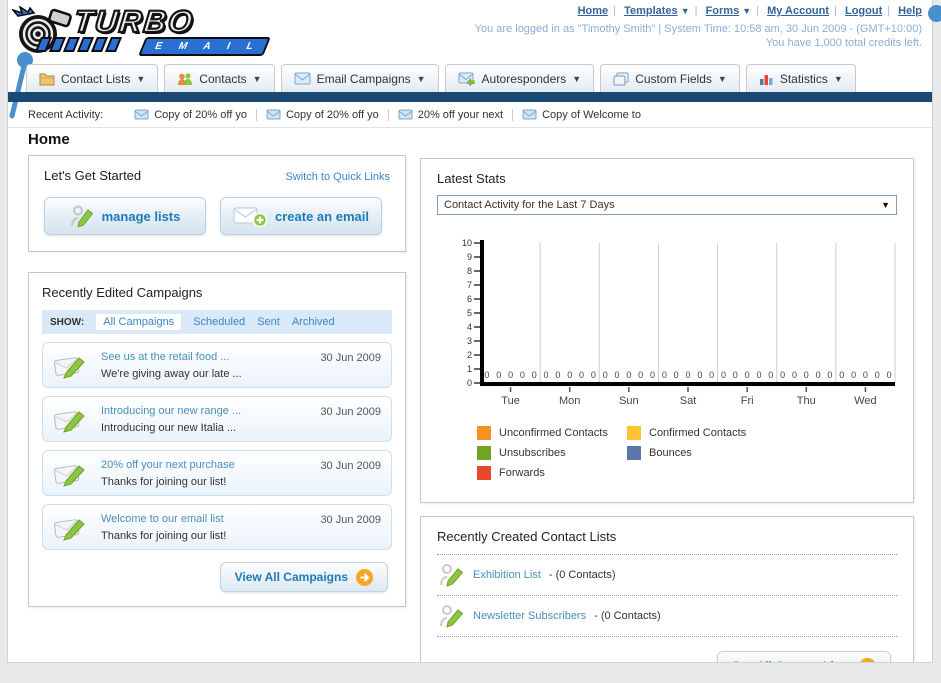 This screenshot has width=941, height=683. What do you see at coordinates (139, 322) in the screenshot?
I see `filter-all-campaigns: All Campaigns` at bounding box center [139, 322].